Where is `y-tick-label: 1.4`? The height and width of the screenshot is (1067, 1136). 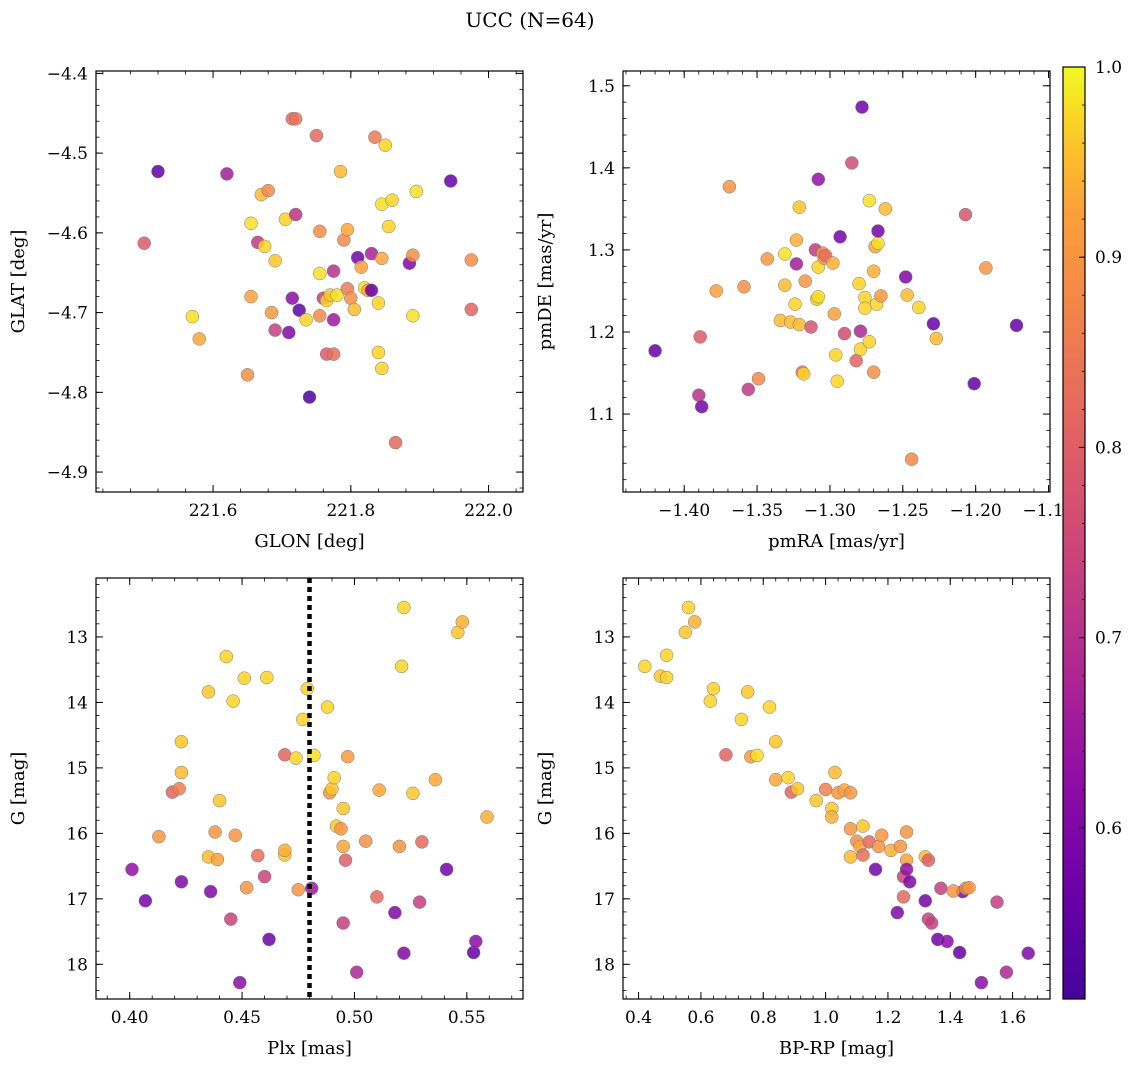 y-tick-label: 1.4 is located at coordinates (601, 169).